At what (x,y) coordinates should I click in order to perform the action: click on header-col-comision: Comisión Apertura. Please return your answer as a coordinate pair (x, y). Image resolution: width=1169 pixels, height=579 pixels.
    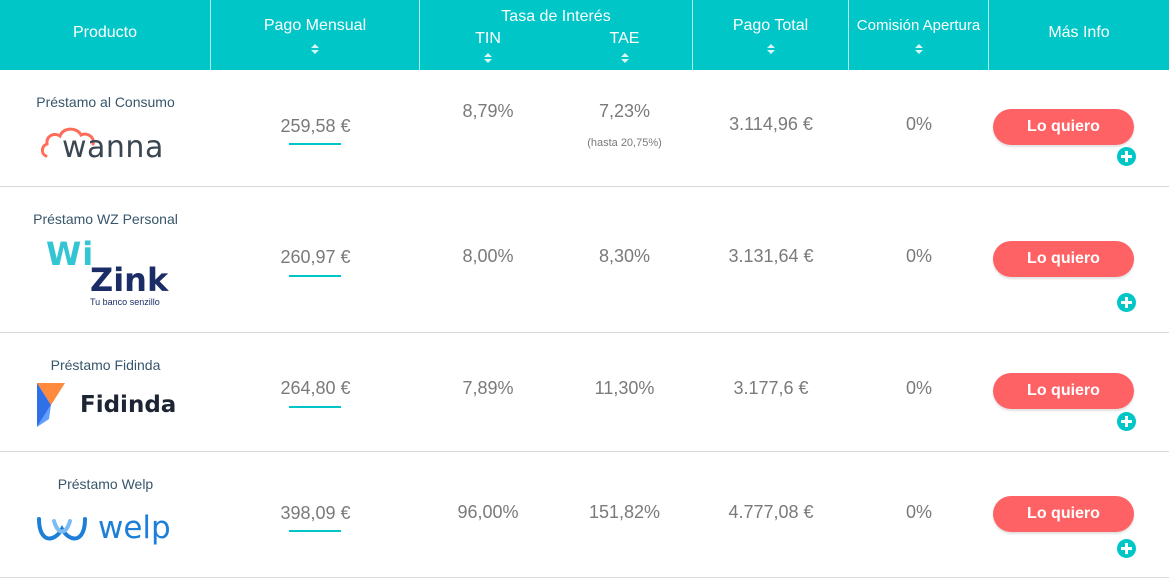
    Looking at the image, I should click on (919, 35).